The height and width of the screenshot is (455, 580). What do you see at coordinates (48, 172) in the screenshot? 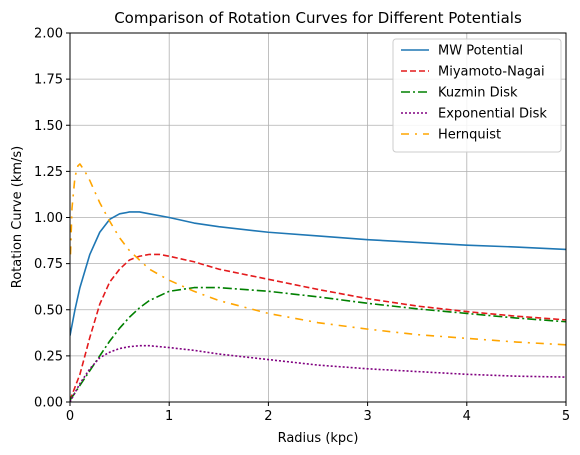
I see `y-tick-label: 1.25` at bounding box center [48, 172].